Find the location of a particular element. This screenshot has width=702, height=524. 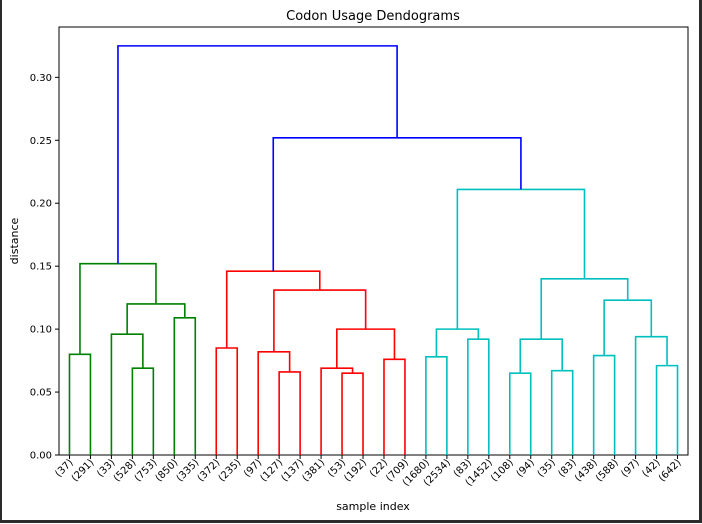

x-tick-label: (372) is located at coordinates (209, 470).